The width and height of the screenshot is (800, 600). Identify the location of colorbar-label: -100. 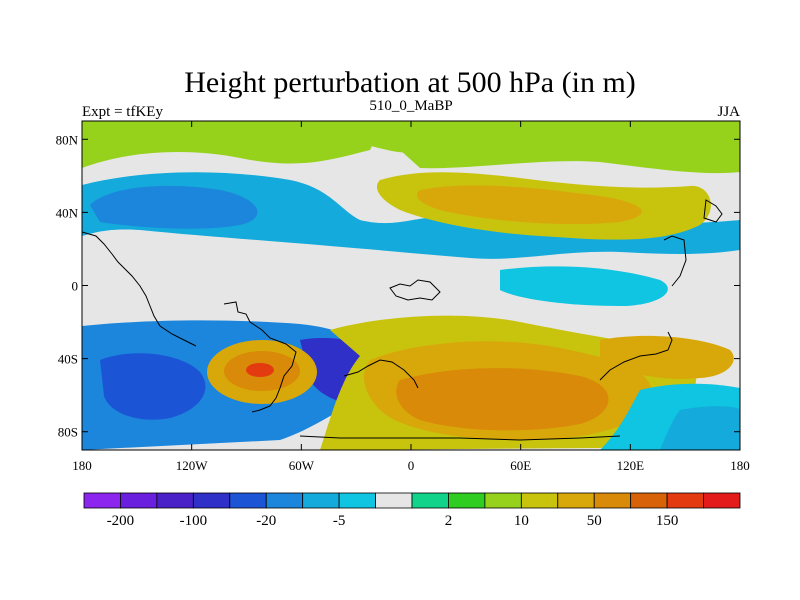
(194, 521).